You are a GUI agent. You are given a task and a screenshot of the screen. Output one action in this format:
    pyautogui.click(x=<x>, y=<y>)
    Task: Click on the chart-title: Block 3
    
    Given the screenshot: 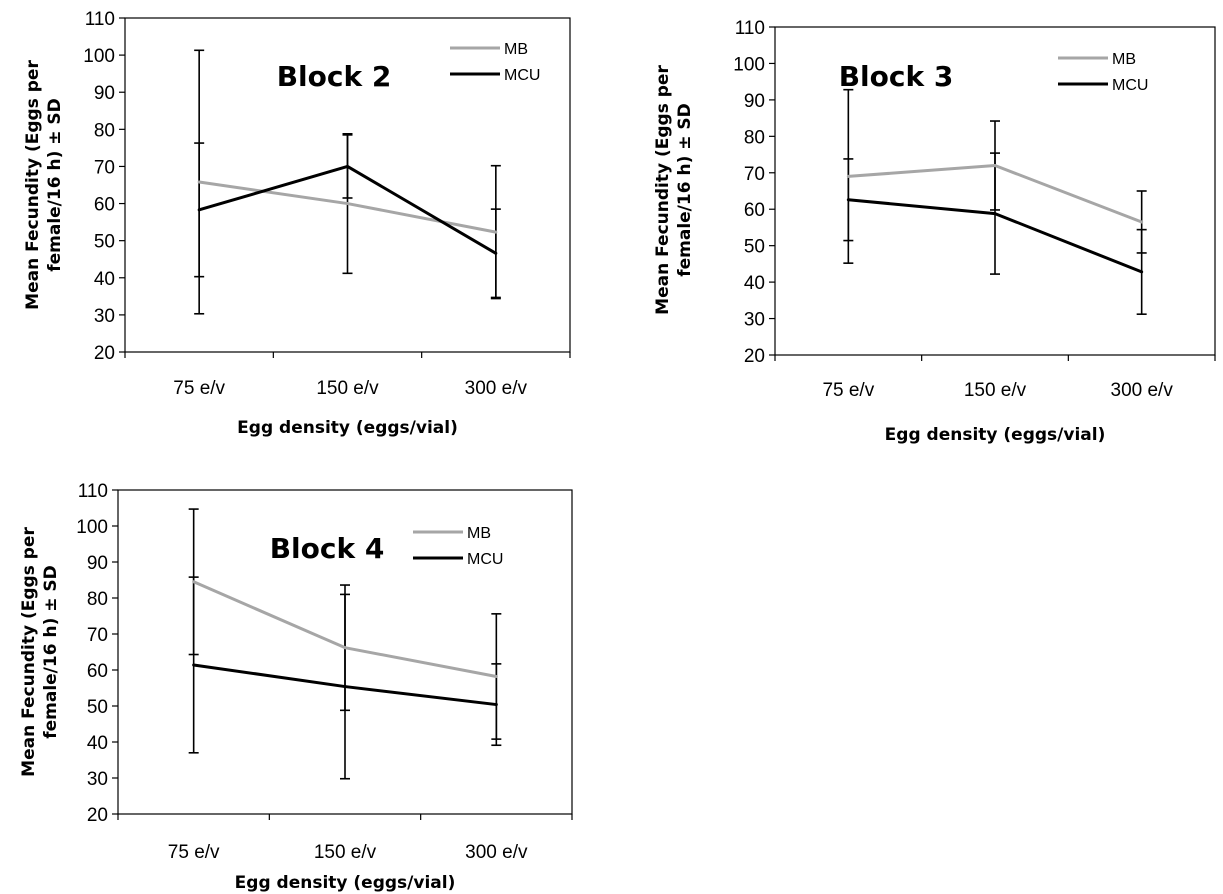 What is the action you would take?
    pyautogui.click(x=896, y=76)
    